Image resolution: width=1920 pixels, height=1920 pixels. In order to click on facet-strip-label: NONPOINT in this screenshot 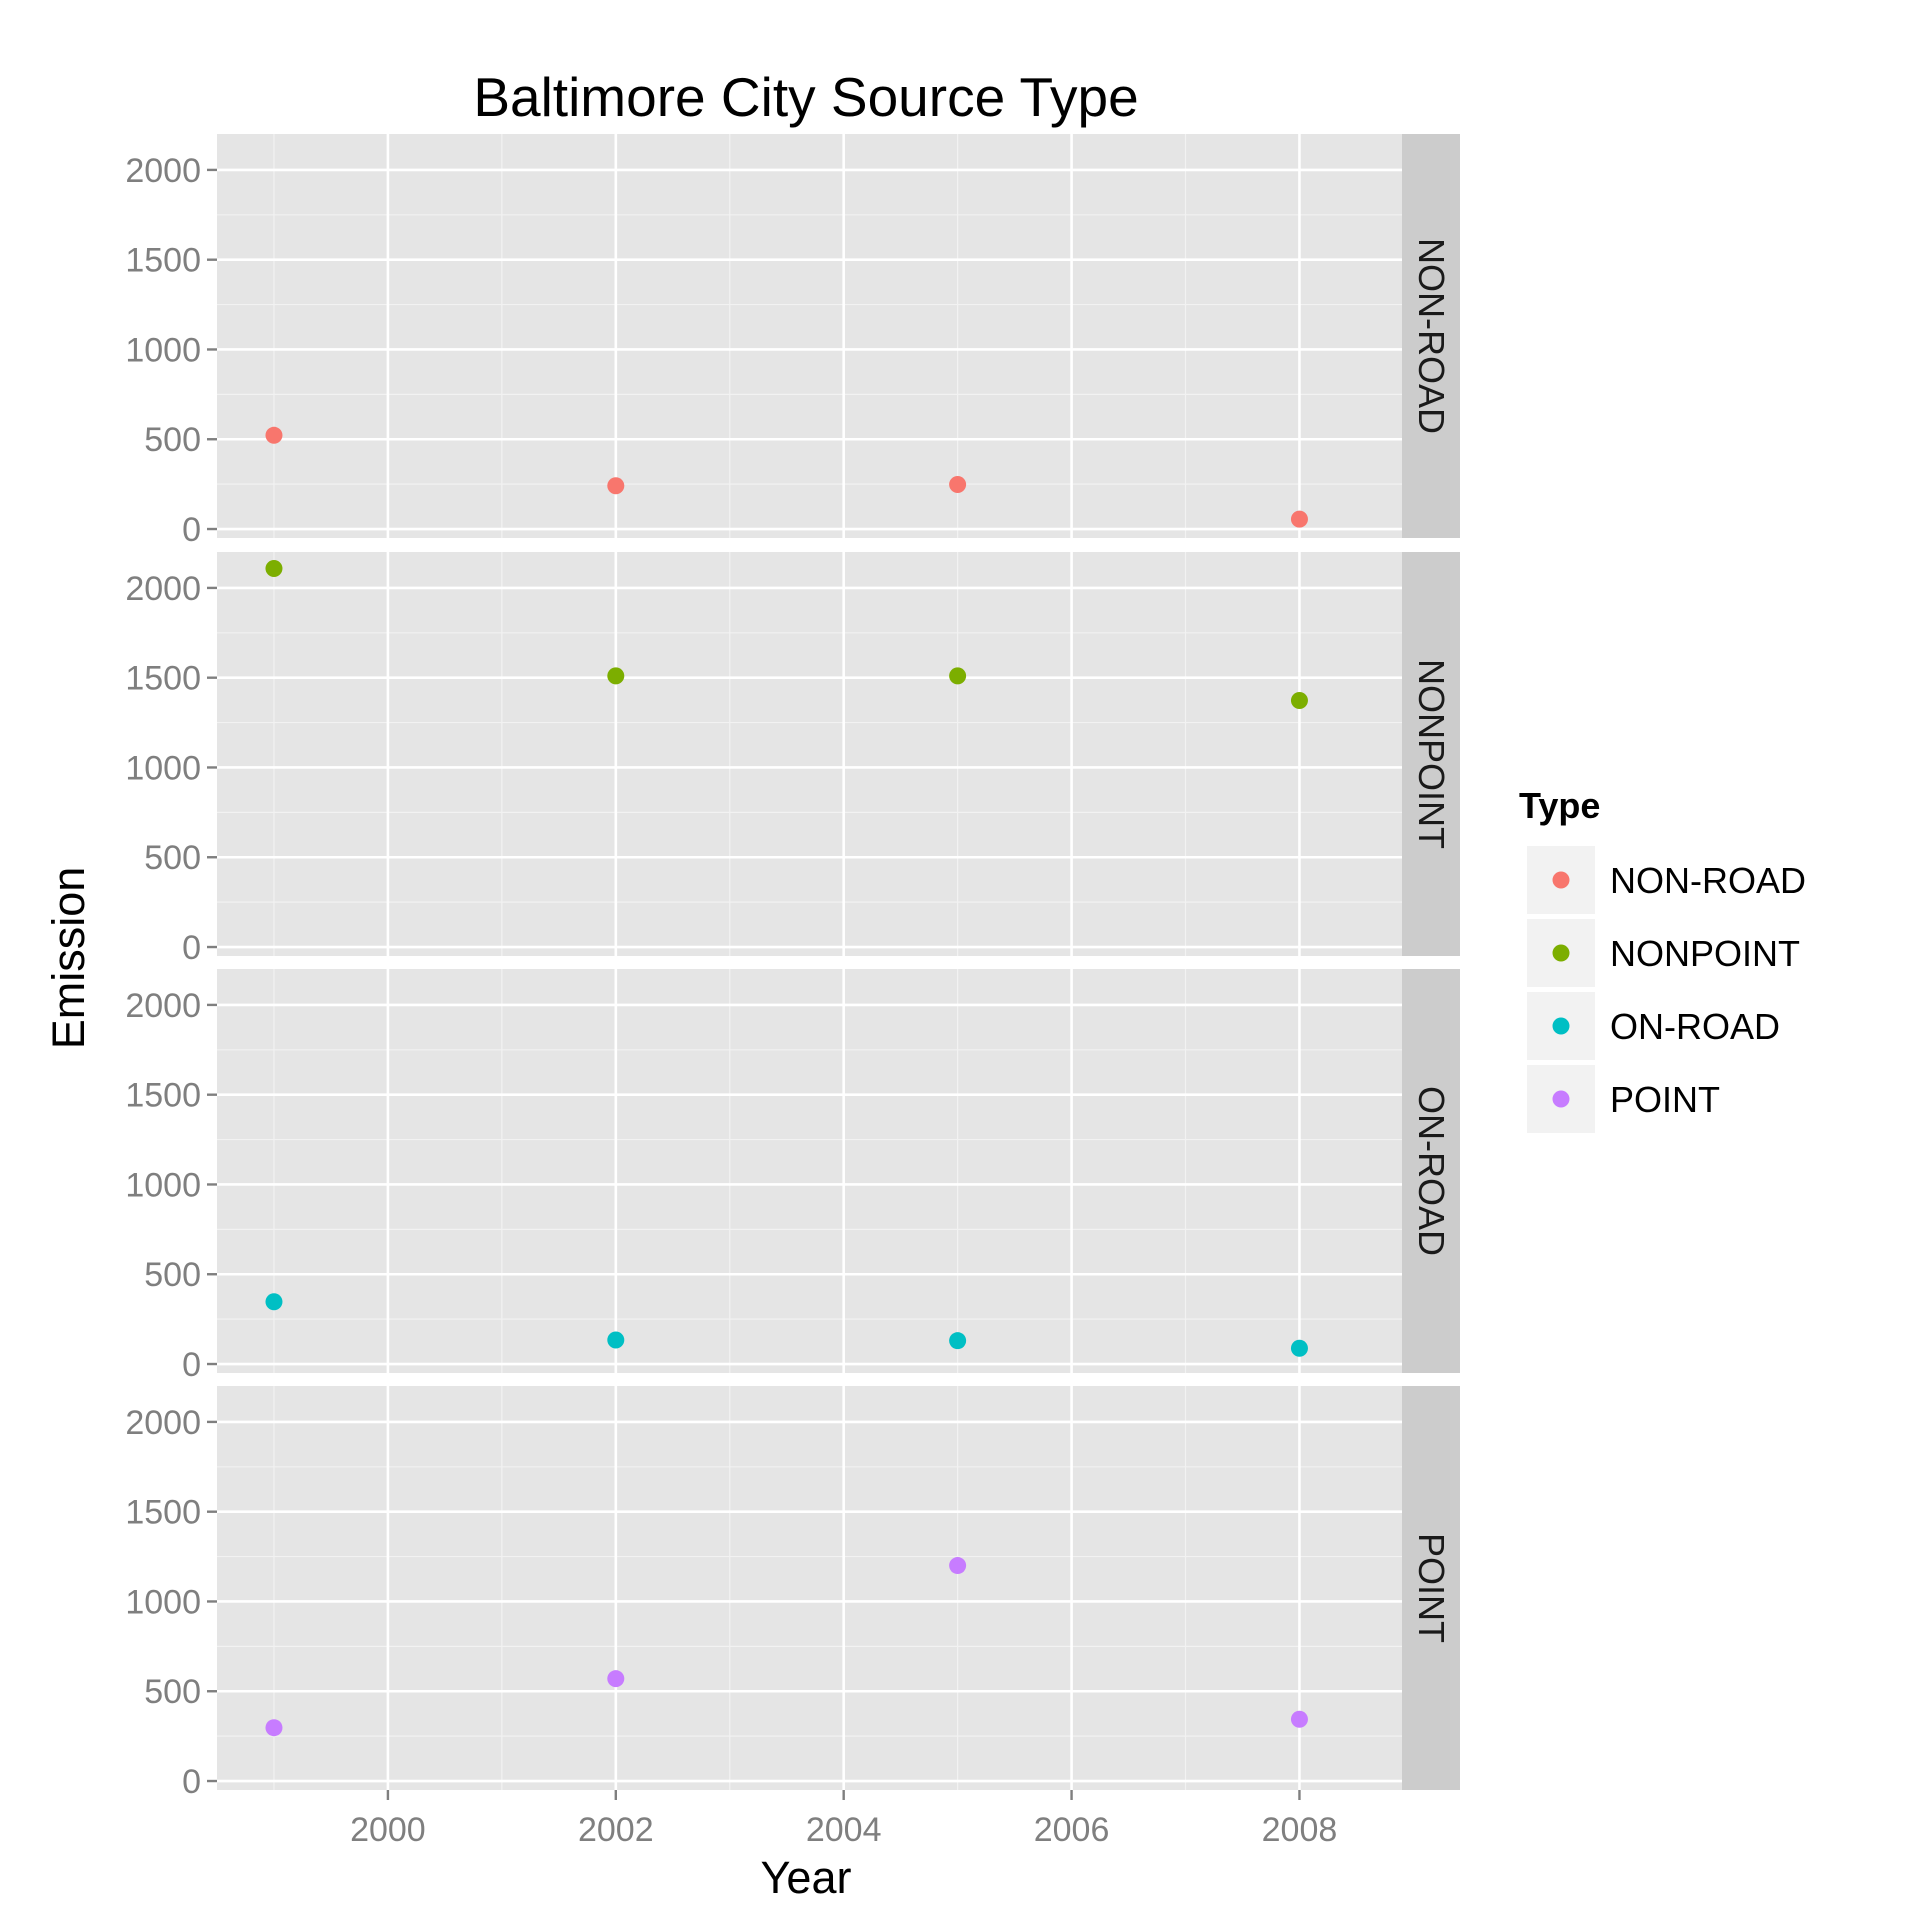, I will do `click(1431, 754)`.